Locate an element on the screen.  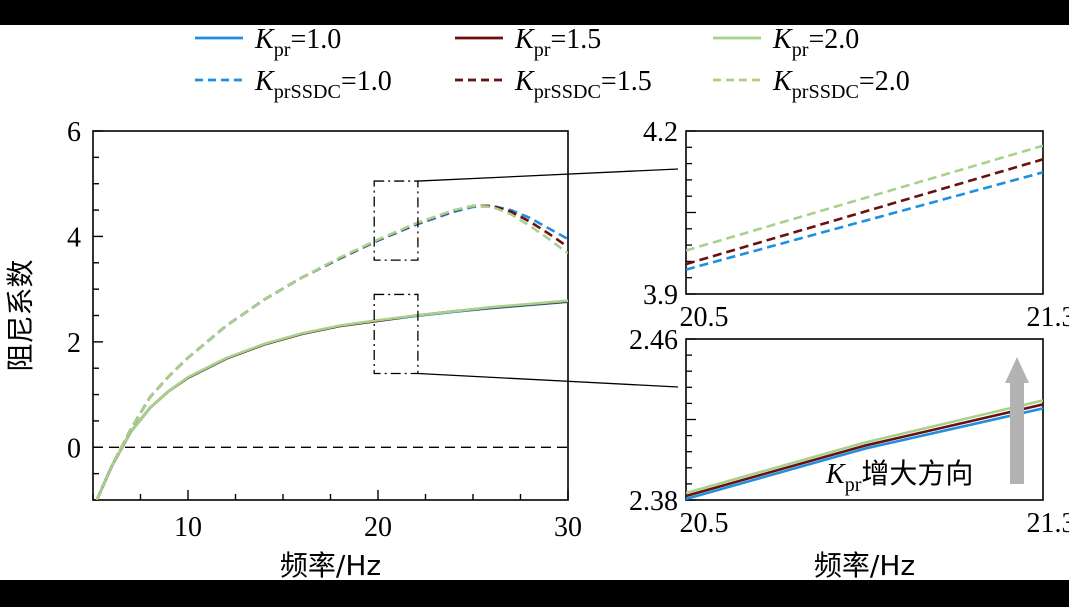
legend-label: Kpr=2.0 is located at coordinates (815, 42).